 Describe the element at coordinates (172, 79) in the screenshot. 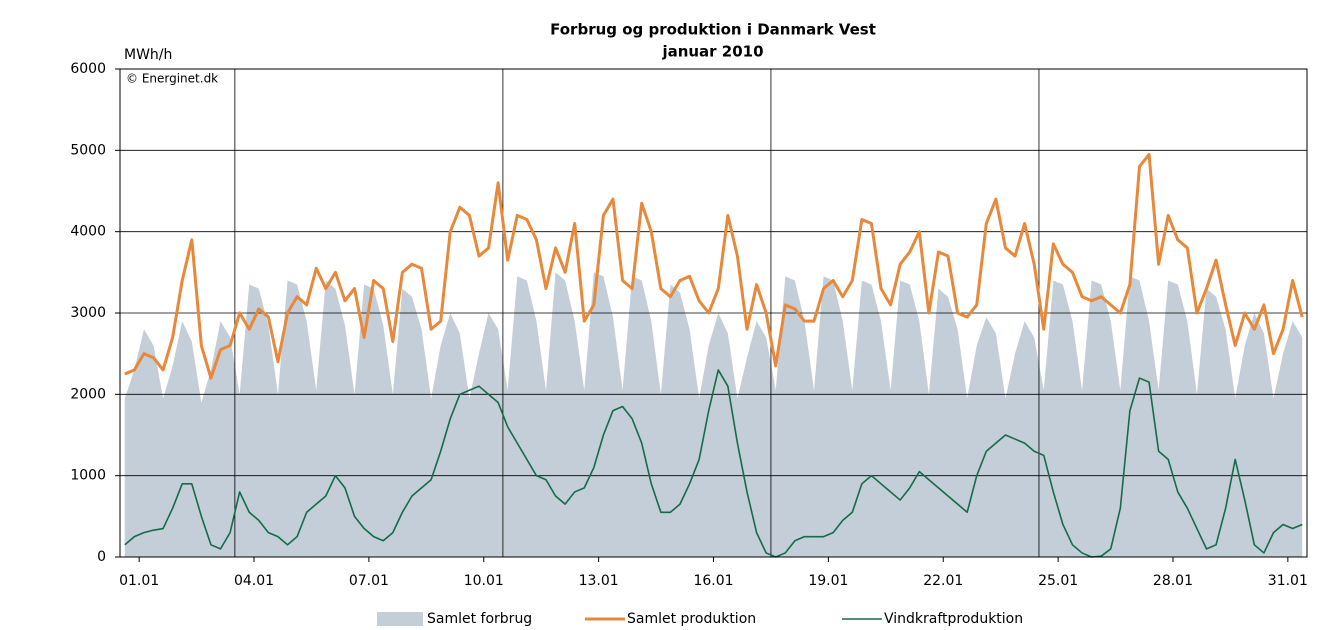

I see `annotation: © Energinet.dk` at that location.